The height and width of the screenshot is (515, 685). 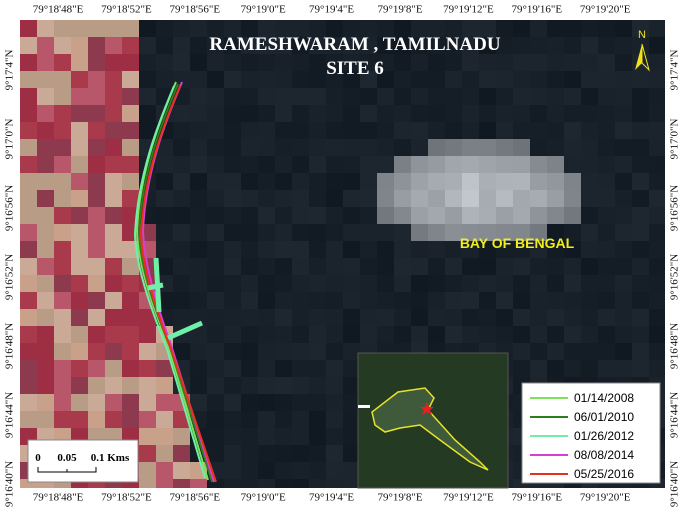 What do you see at coordinates (126, 498) in the screenshot?
I see `longitude-label: 79°18'52"E` at bounding box center [126, 498].